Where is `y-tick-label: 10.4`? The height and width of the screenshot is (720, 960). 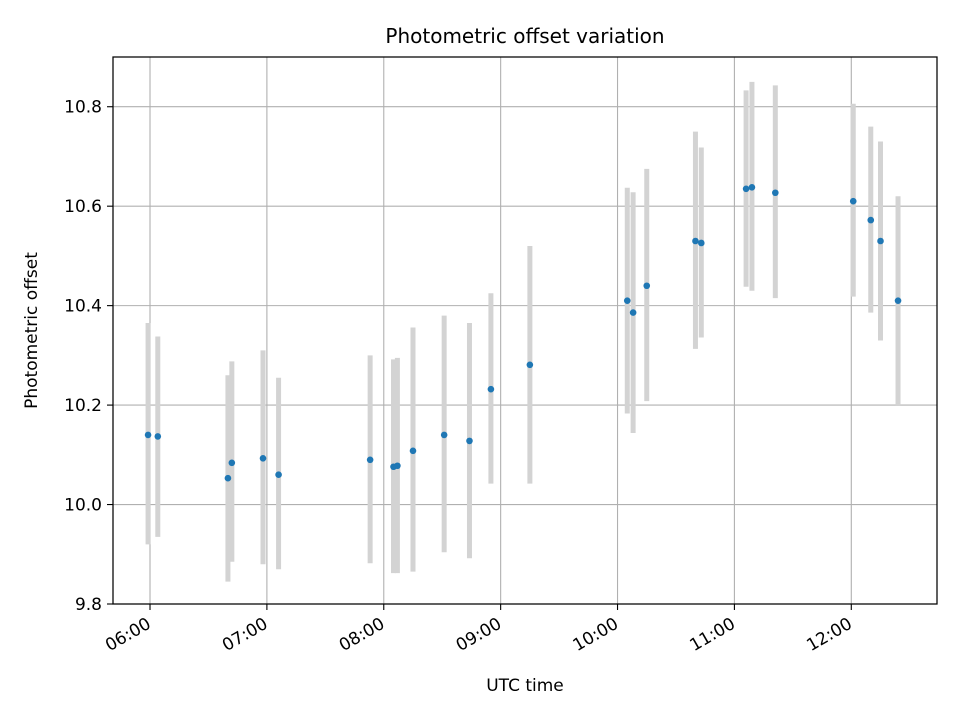
y-tick-label: 10.4 is located at coordinates (83, 307).